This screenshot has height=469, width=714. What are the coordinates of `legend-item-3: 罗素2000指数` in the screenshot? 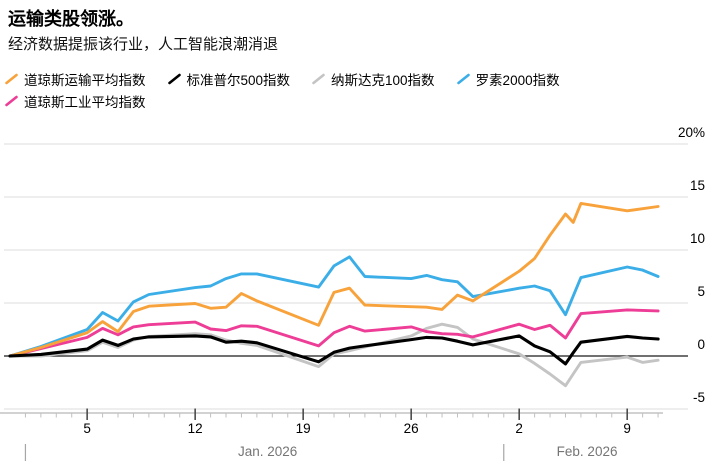 It's located at (508, 79).